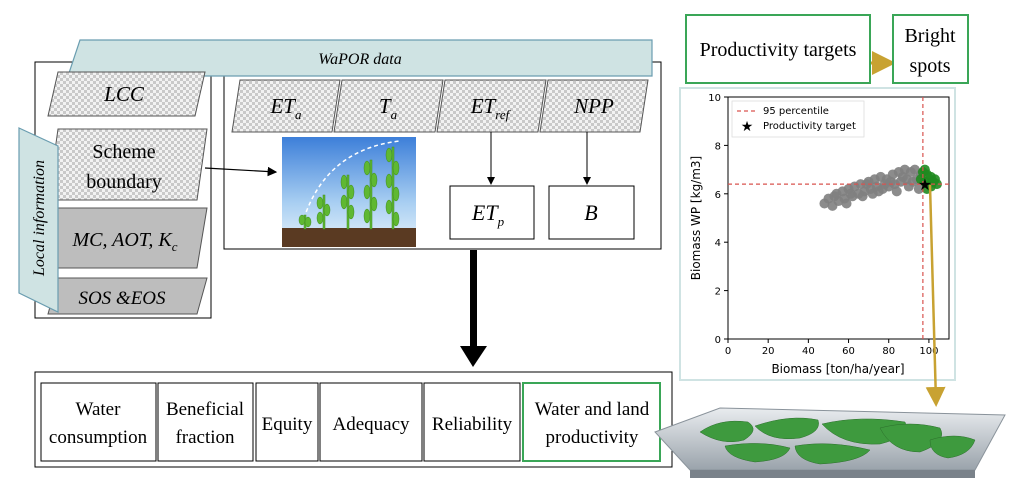 The width and height of the screenshot is (1013, 480). I want to click on chart-legend: 95 percentile ★ Productivity target, so click(798, 119).